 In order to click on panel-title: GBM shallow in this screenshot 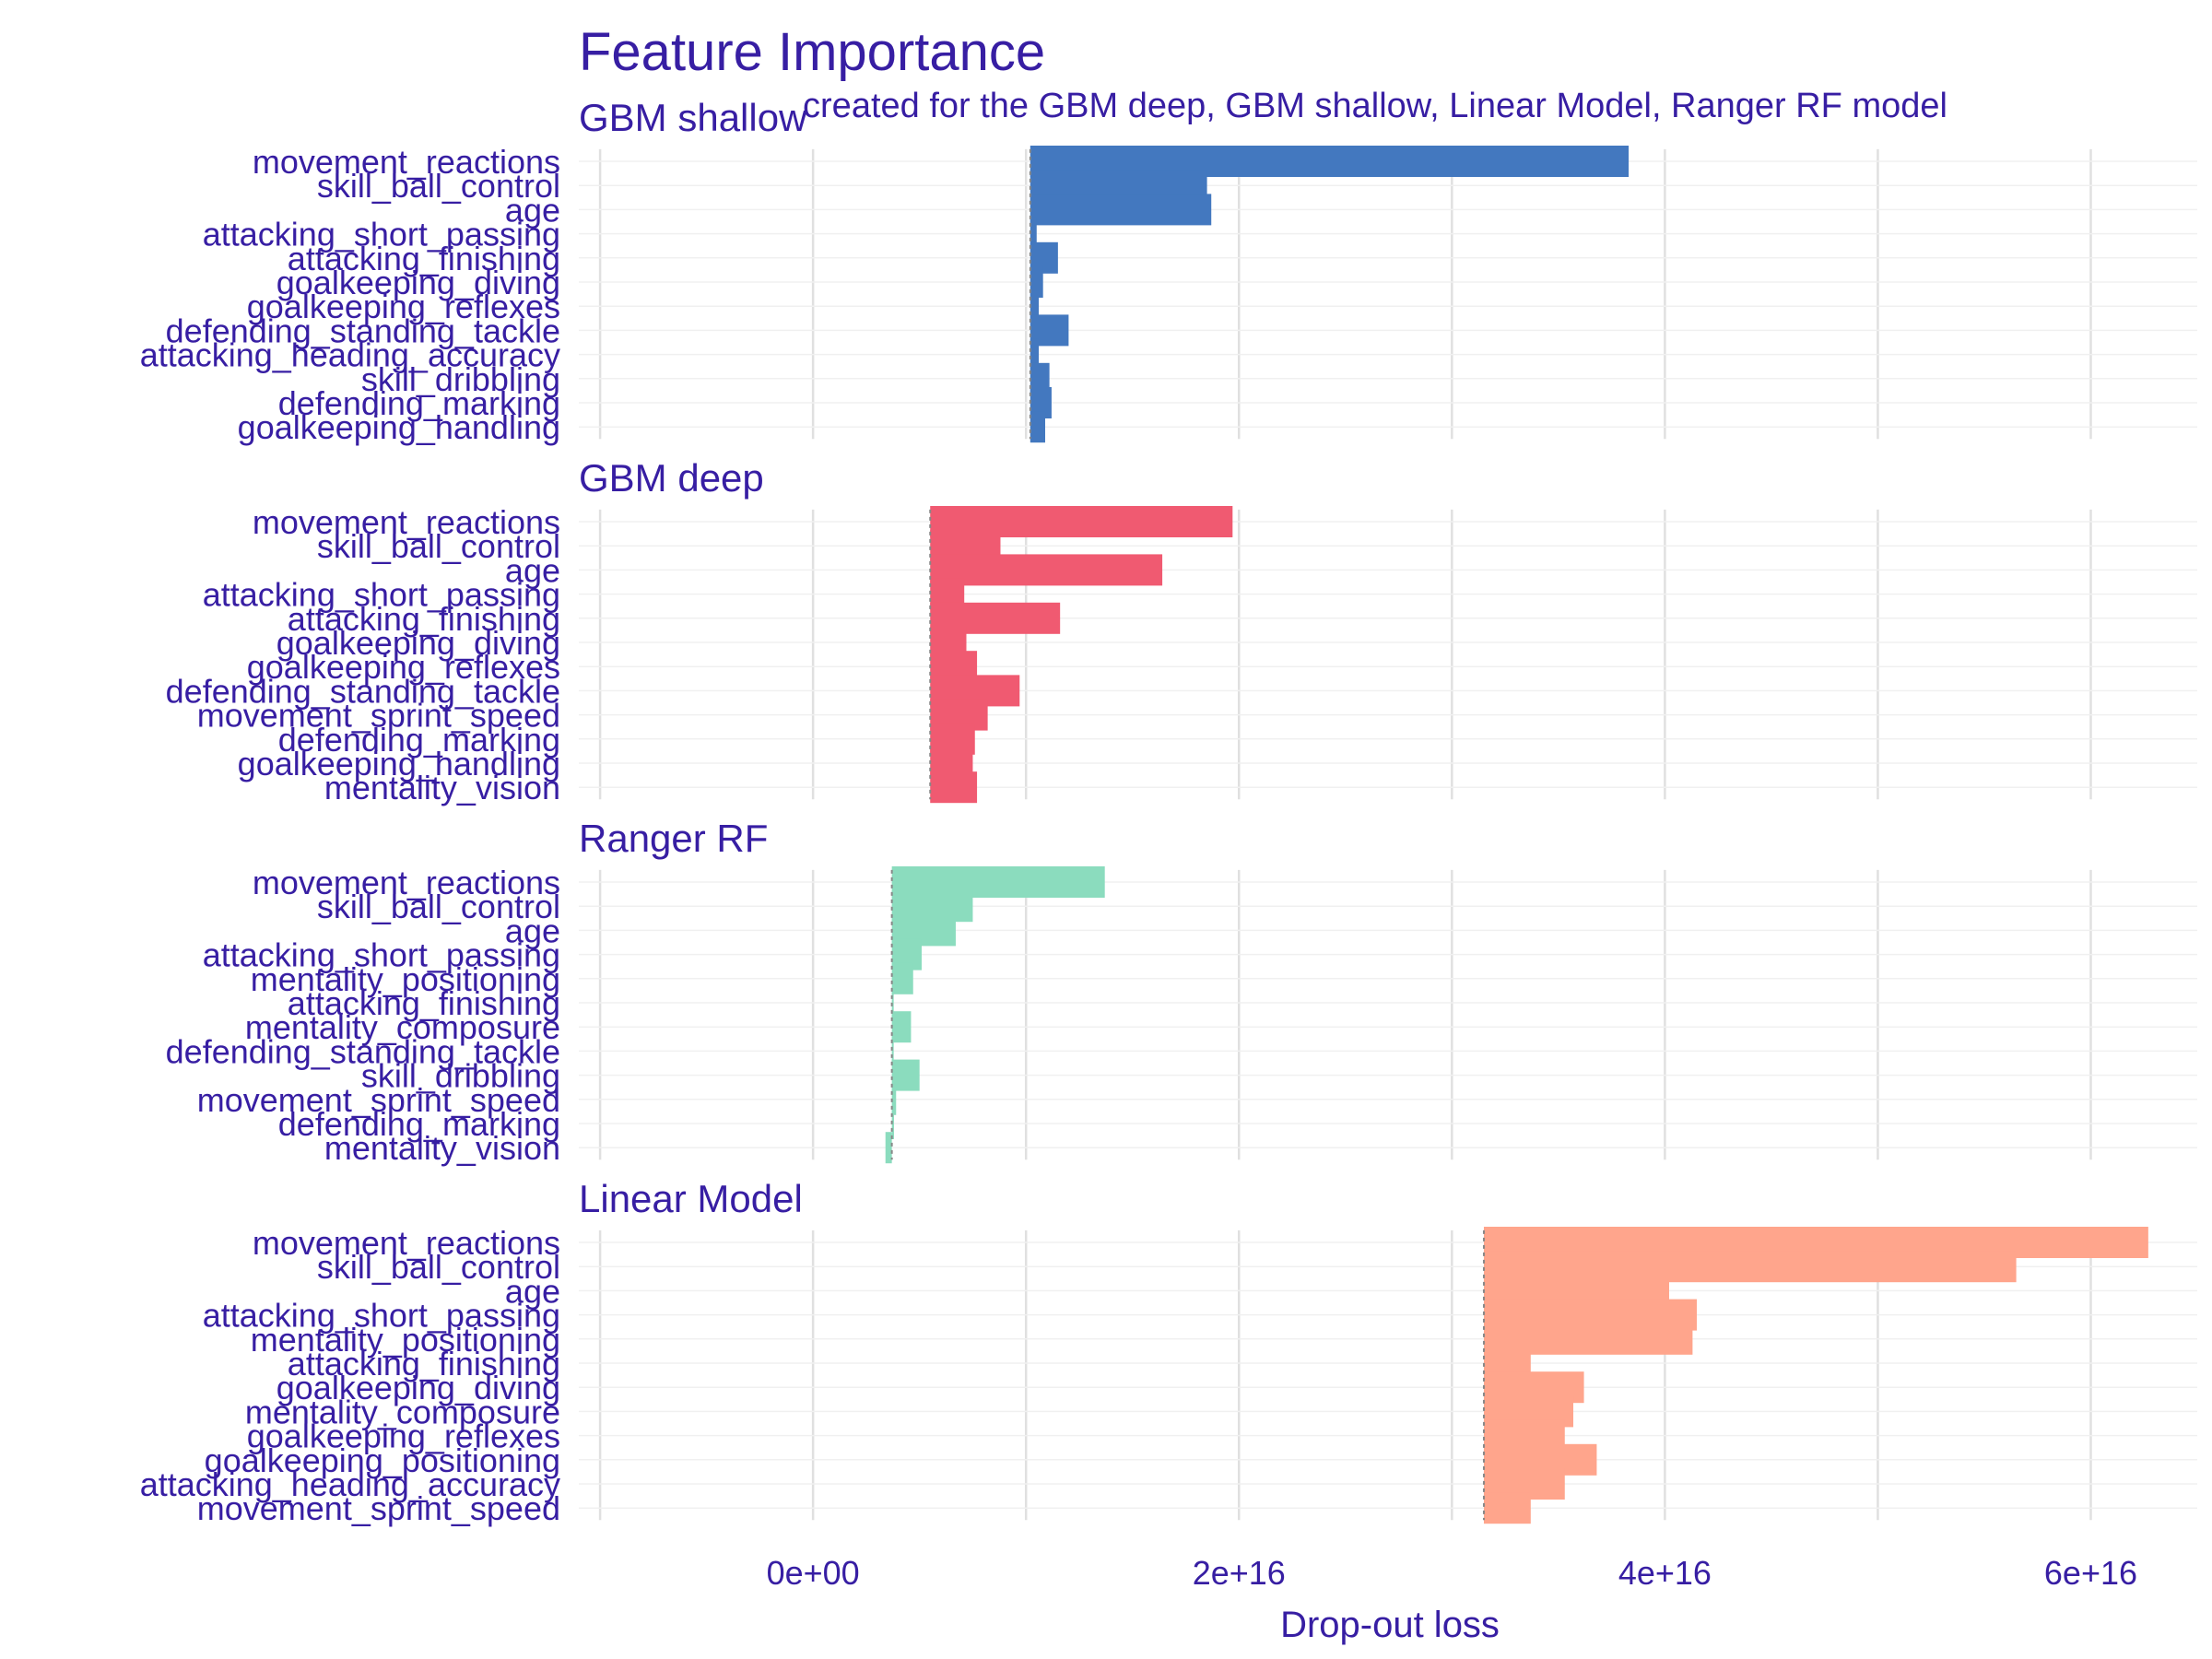, I will do `click(693, 117)`.